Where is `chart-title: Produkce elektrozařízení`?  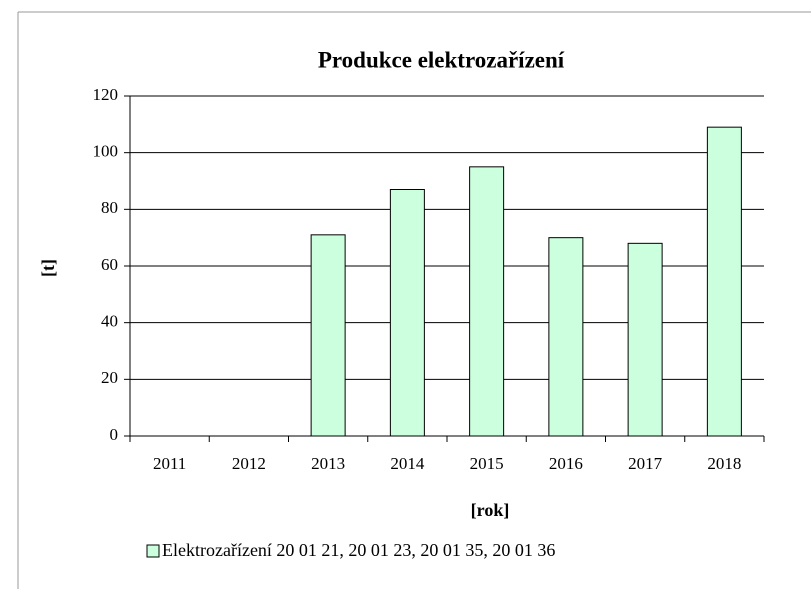
chart-title: Produkce elektrozařízení is located at coordinates (441, 59).